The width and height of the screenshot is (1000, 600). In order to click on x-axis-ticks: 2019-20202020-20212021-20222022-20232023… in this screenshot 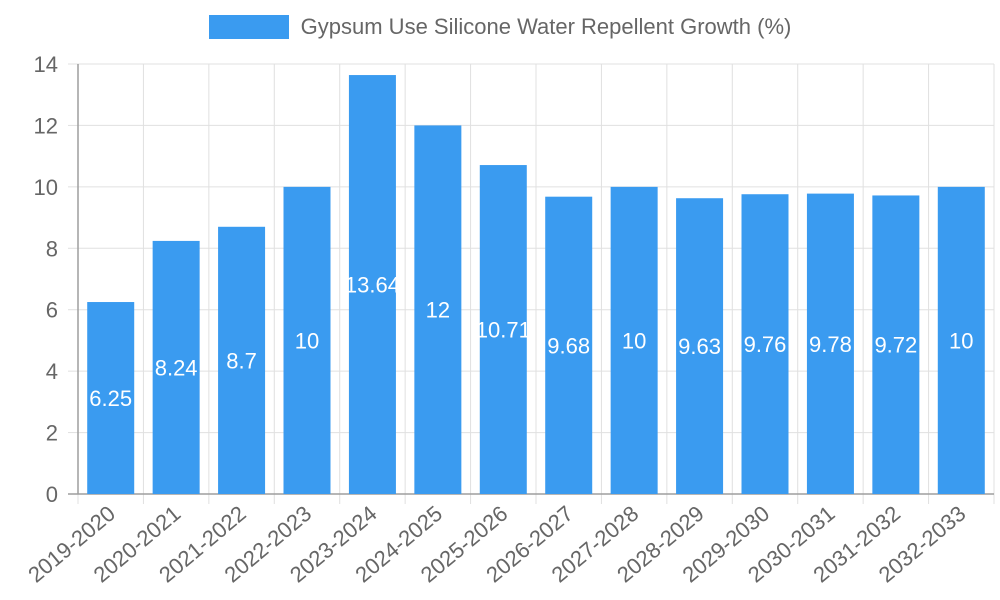, I will do `click(496, 544)`.